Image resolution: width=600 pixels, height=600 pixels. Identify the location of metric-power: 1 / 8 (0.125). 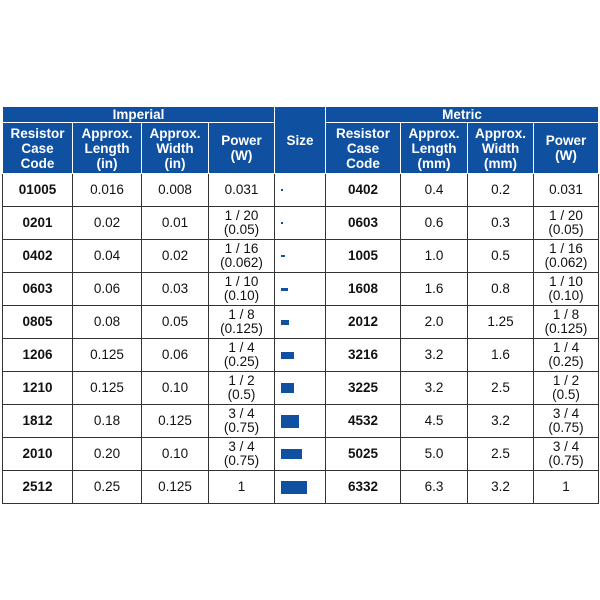
(566, 322).